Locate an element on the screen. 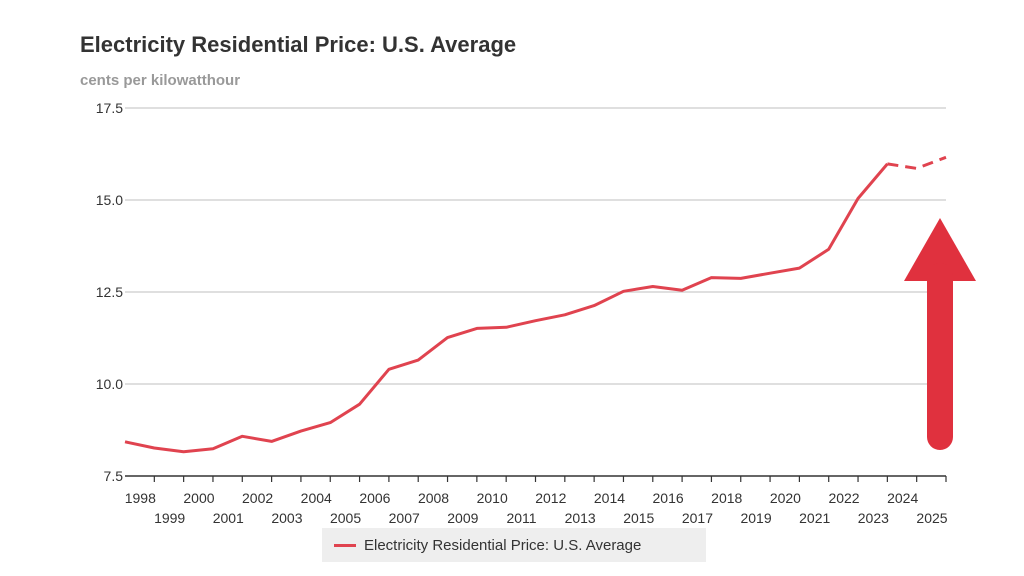 The height and width of the screenshot is (576, 1024). legend-swatch is located at coordinates (345, 545).